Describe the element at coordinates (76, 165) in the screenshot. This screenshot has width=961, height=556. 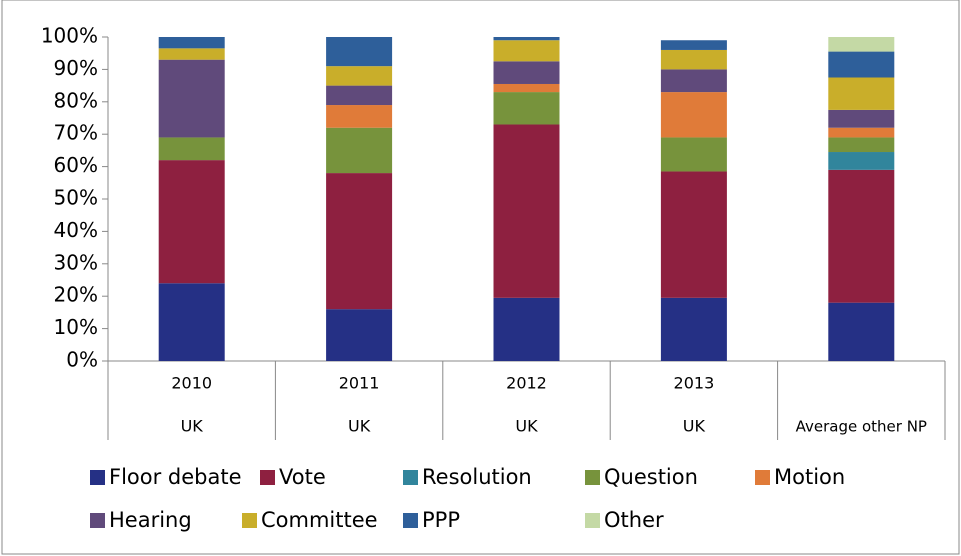
I see `y-tick-label: 60%` at that location.